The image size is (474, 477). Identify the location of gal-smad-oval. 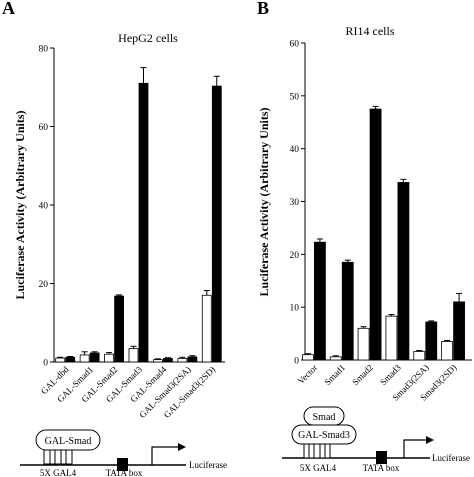
(68, 440).